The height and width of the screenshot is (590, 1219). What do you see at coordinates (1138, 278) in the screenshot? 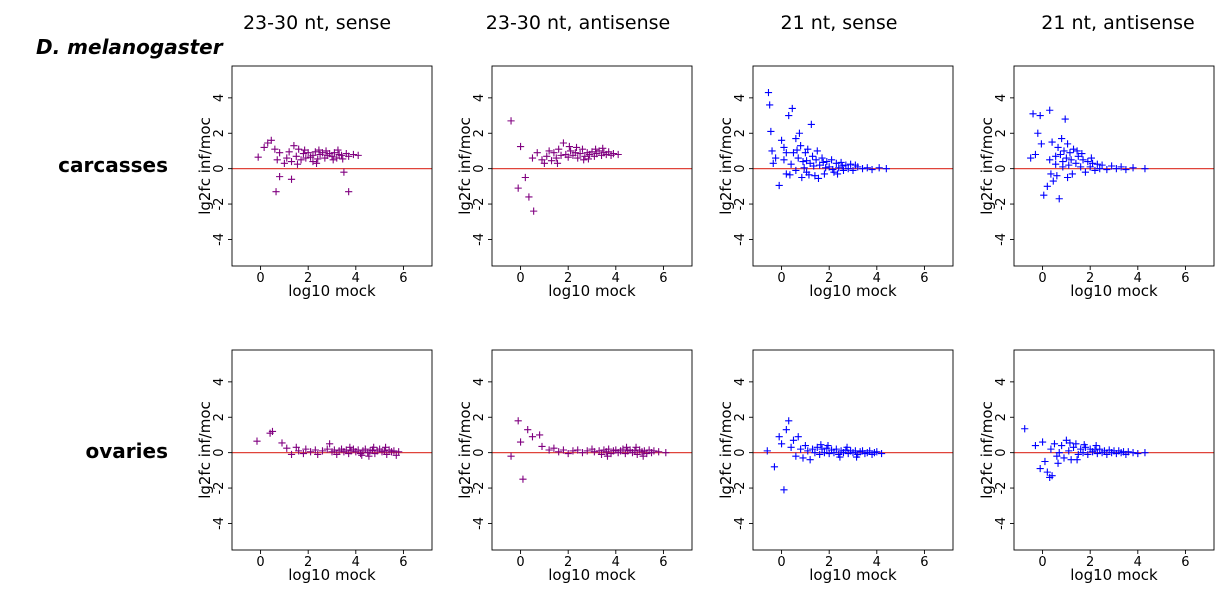
I see `x-tick-label: 4` at bounding box center [1138, 278].